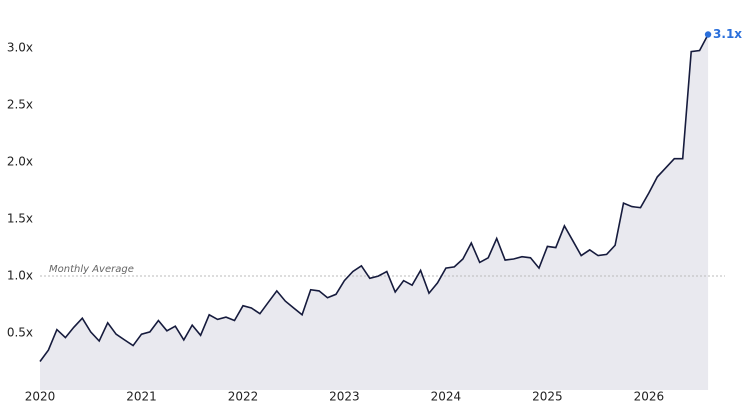  I want to click on end-point, so click(708, 34).